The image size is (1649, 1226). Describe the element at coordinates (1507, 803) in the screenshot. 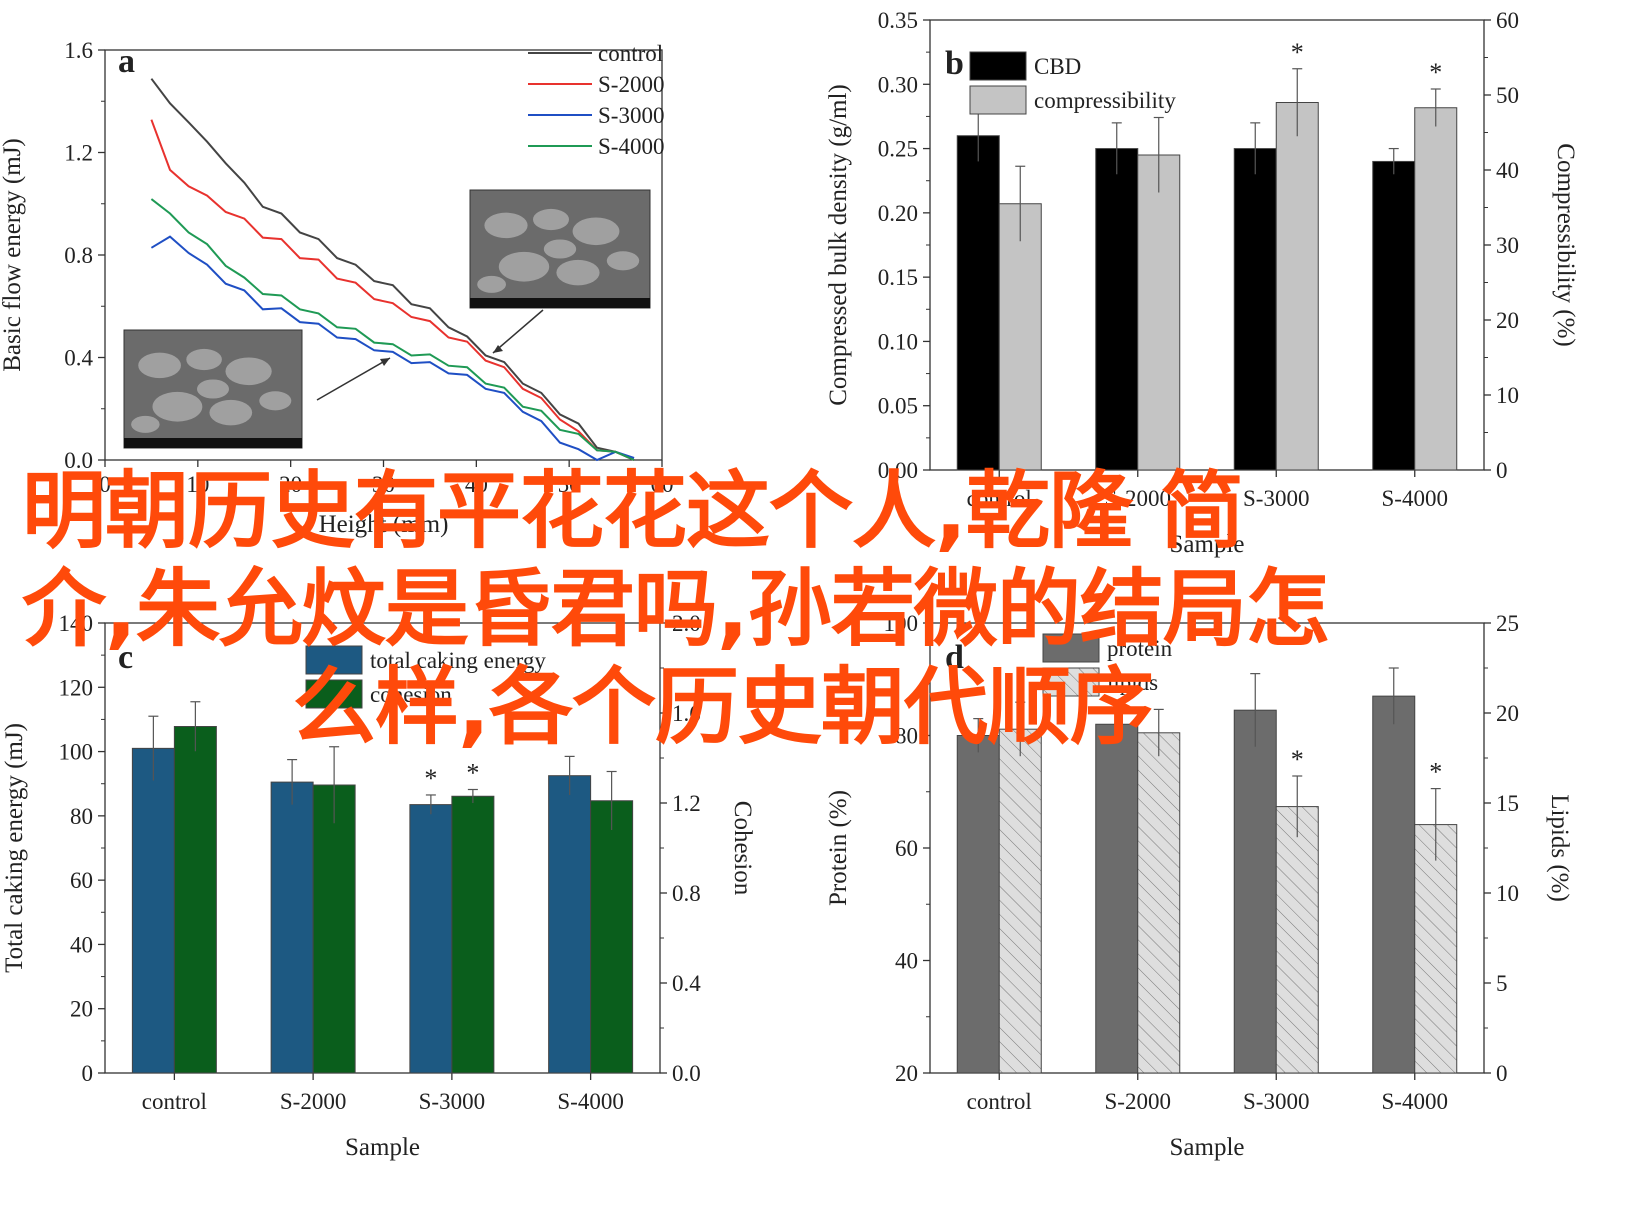

I see `panel-d-y2tick-label: 15` at that location.